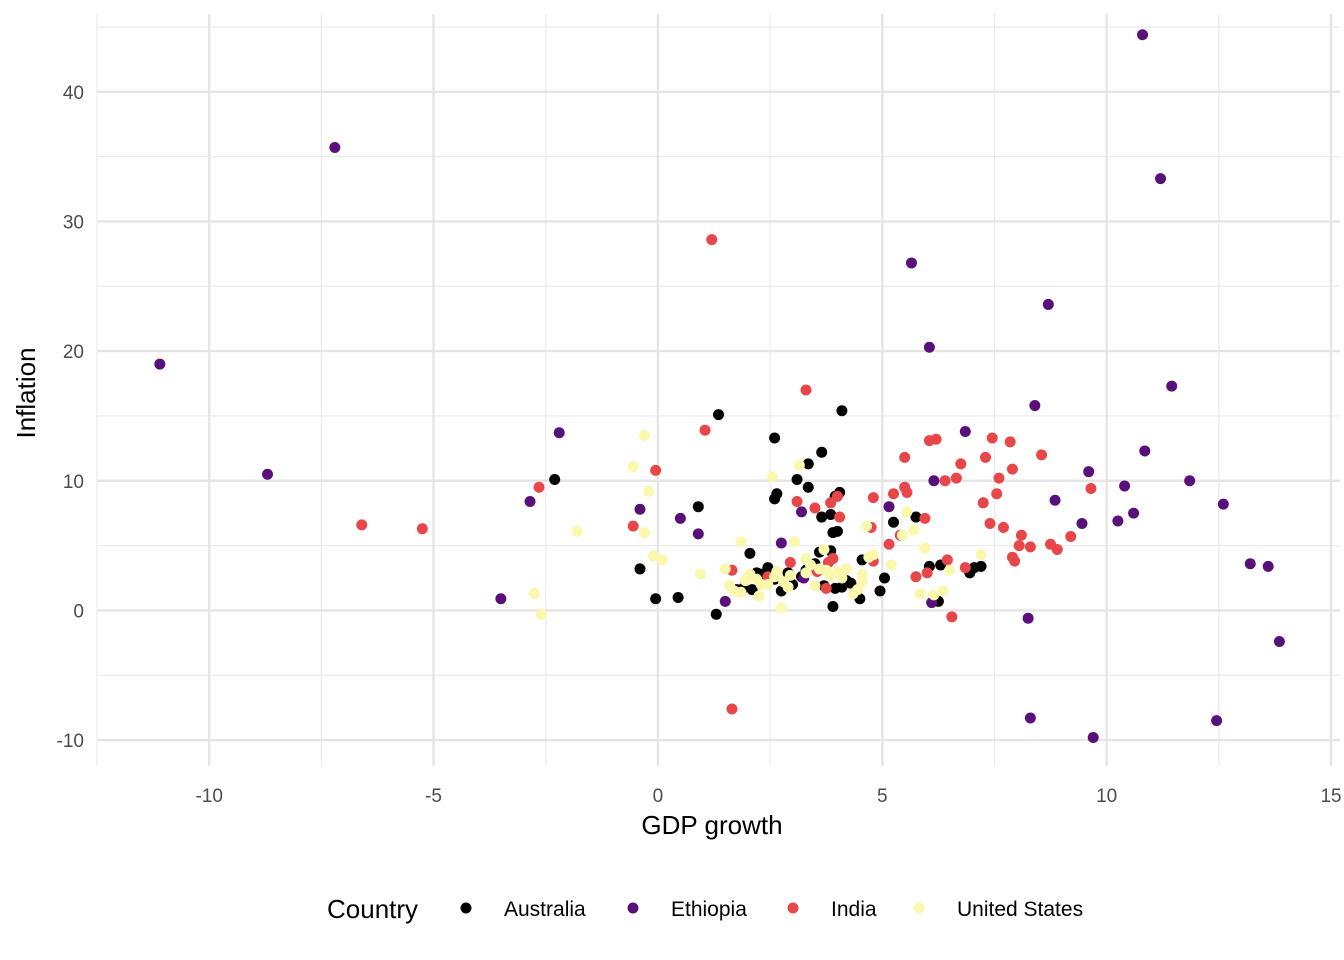  I want to click on x-axis-title: GDP growth, so click(711, 825).